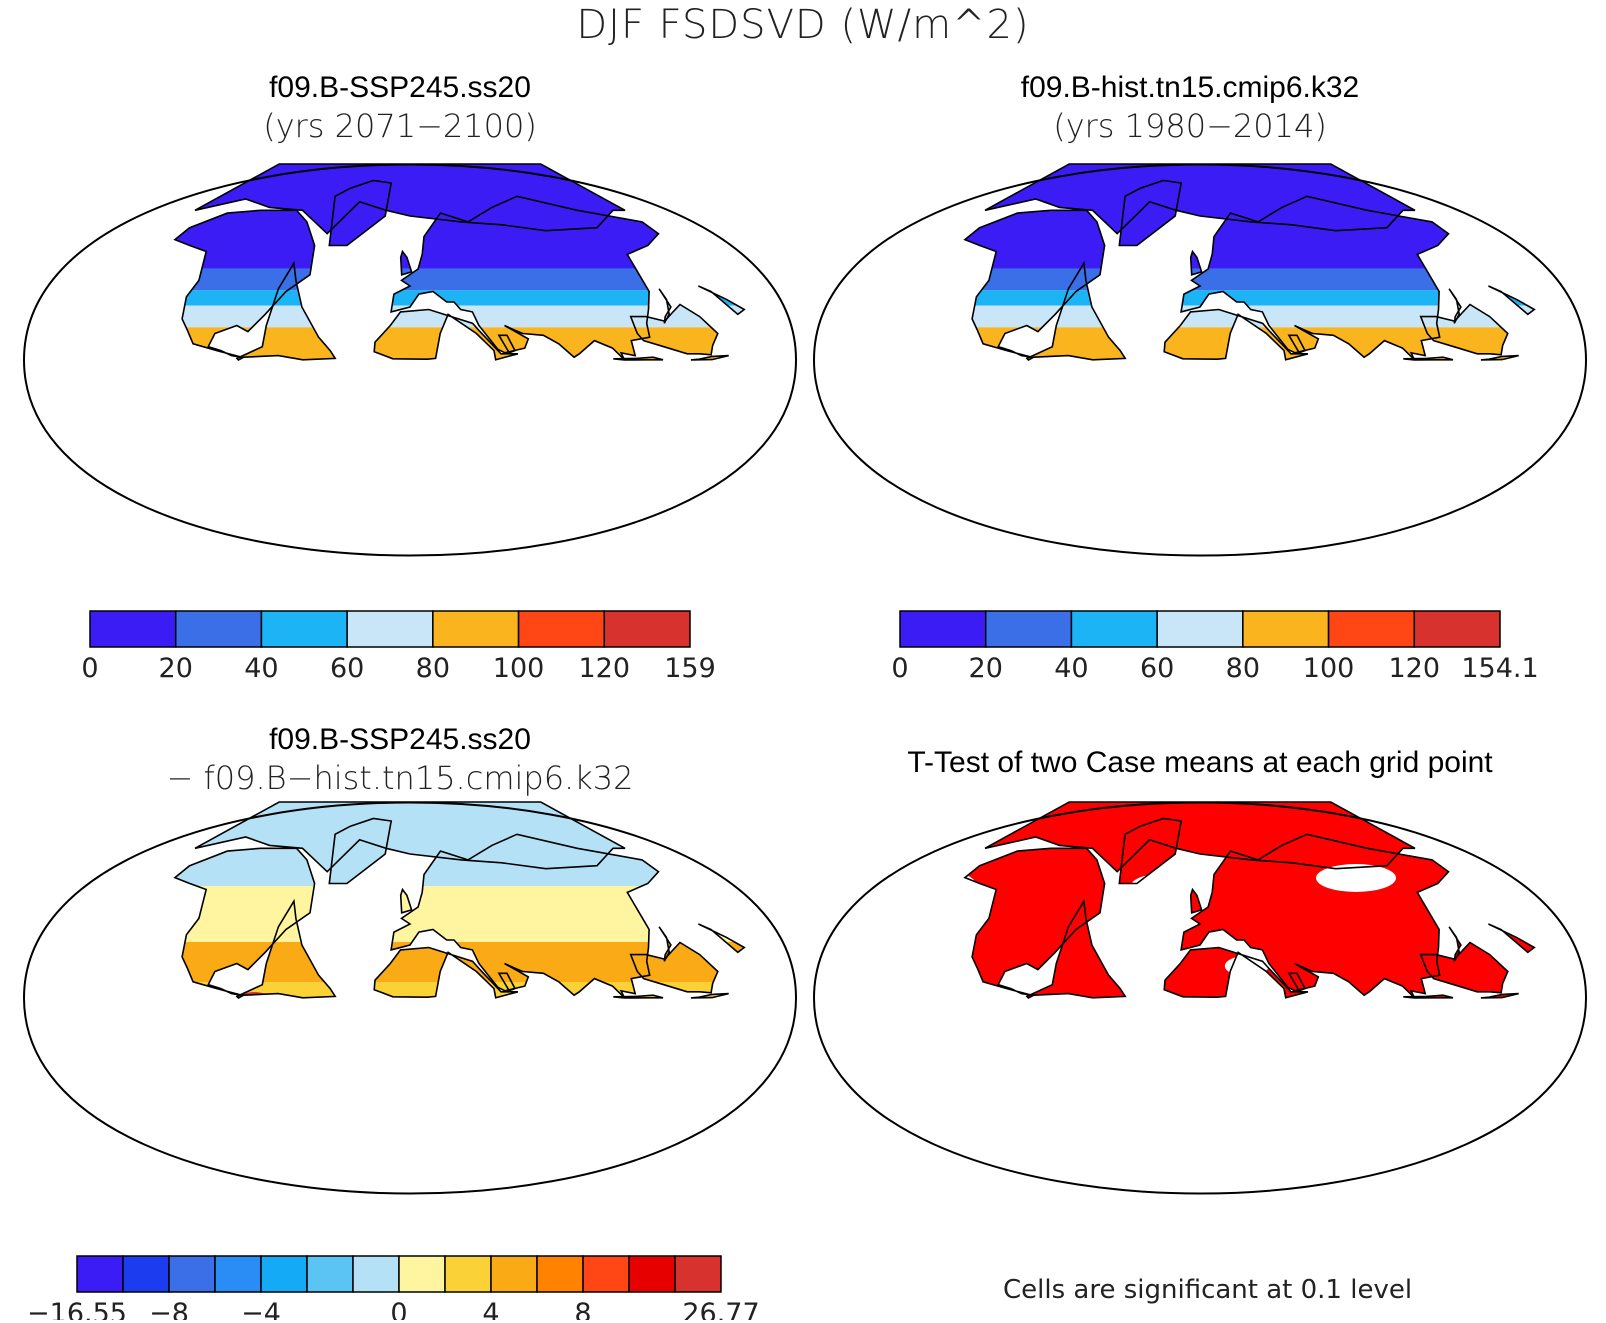  What do you see at coordinates (582, 1309) in the screenshot?
I see `colorbar-tick-label: 8` at bounding box center [582, 1309].